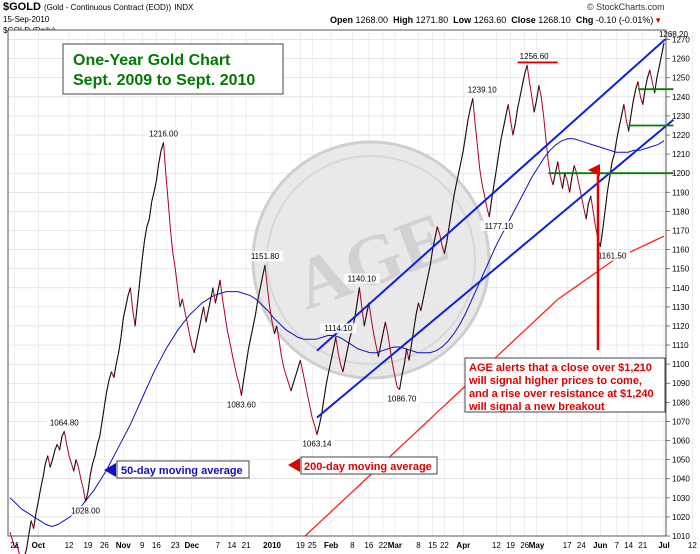 The width and height of the screenshot is (700, 554). Describe the element at coordinates (681, 40) in the screenshot. I see `y-tick-label: 1270` at that location.